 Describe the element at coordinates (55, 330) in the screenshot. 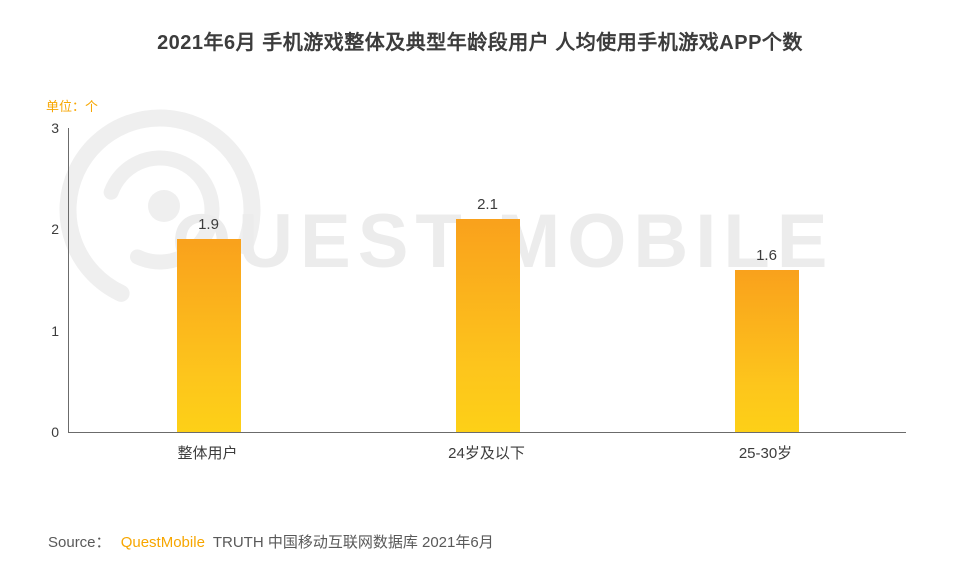

I see `y-tick-label: 1` at that location.